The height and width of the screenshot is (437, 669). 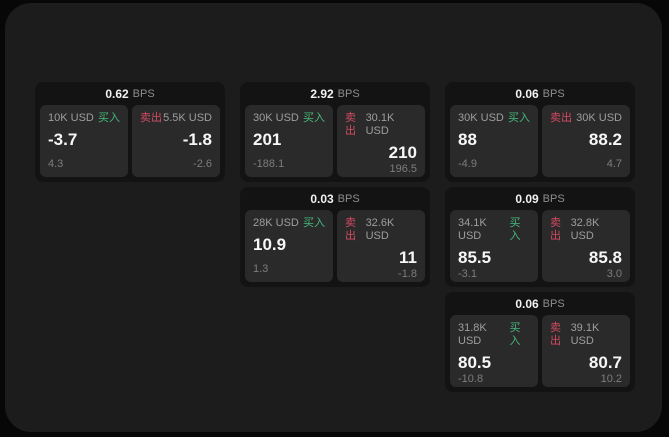 I want to click on sell-change: 10.2, so click(x=611, y=379).